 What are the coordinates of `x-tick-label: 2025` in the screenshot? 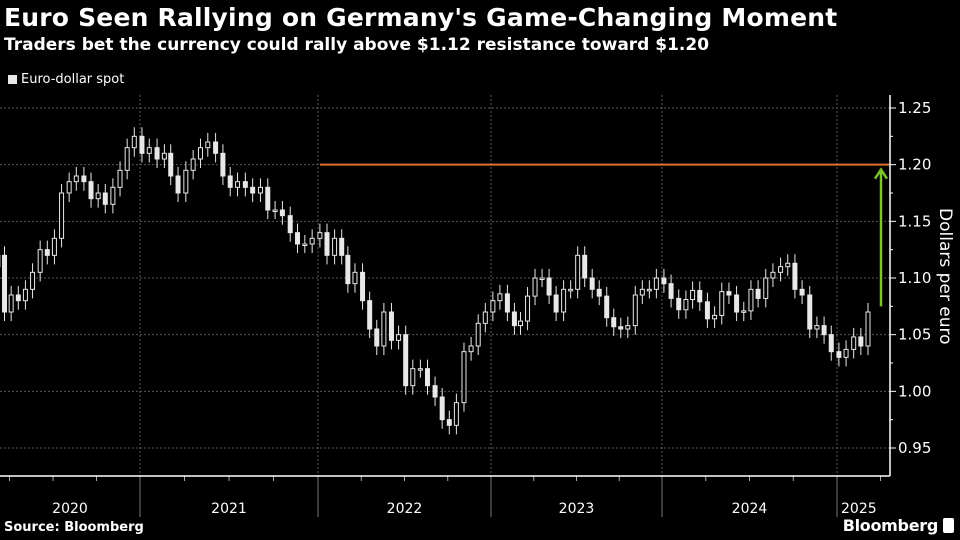 It's located at (859, 509).